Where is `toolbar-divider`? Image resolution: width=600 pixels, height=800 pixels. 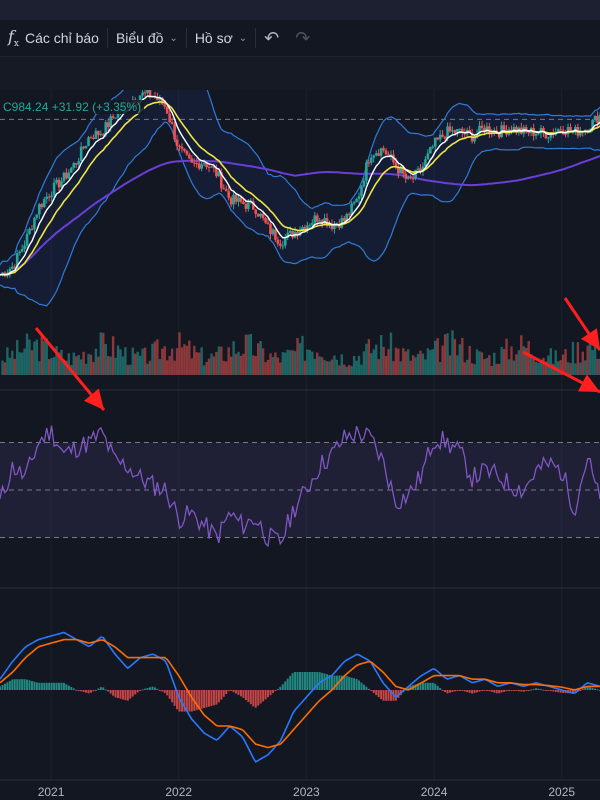 toolbar-divider is located at coordinates (186, 38).